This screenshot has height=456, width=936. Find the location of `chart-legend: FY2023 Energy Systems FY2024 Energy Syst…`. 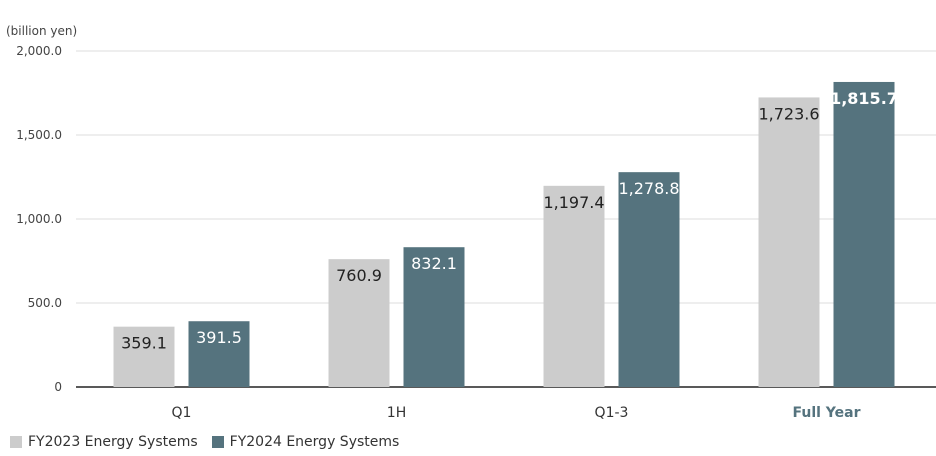

chart-legend: FY2023 Energy Systems FY2024 Energy Syst… is located at coordinates (204, 442).